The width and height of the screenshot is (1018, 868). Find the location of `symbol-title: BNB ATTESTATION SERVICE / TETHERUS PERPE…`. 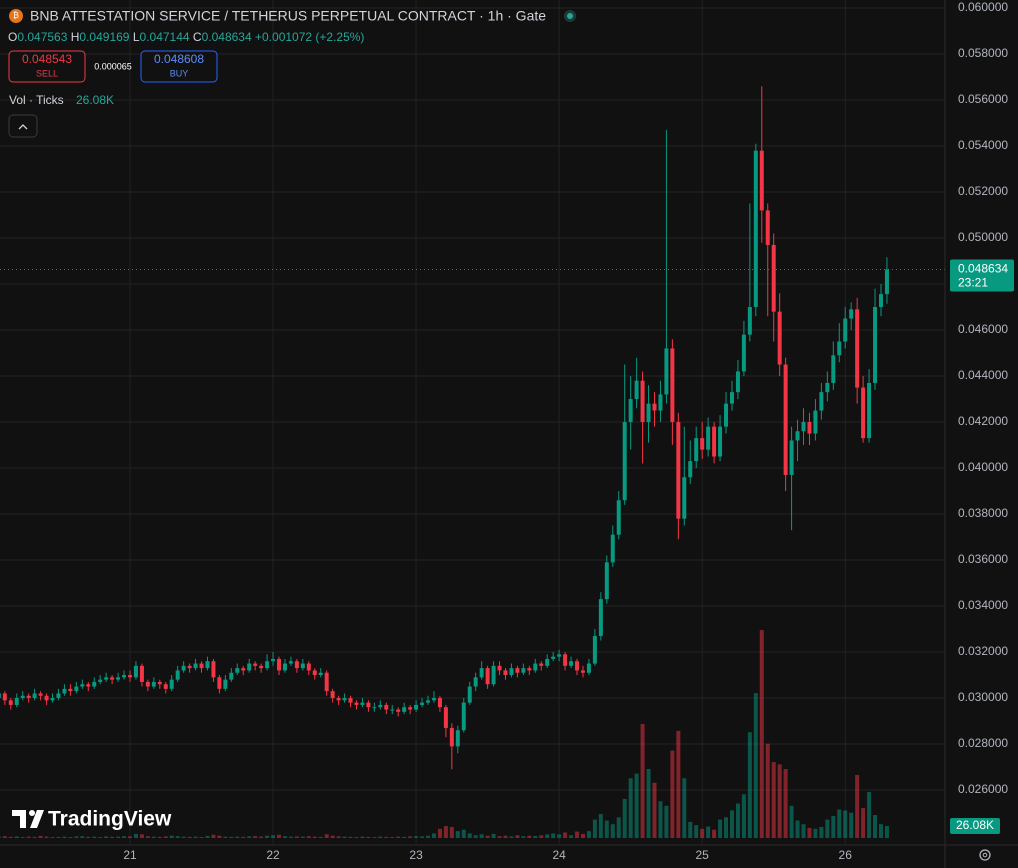

symbol-title: BNB ATTESTATION SERVICE / TETHERUS PERPE… is located at coordinates (288, 16).